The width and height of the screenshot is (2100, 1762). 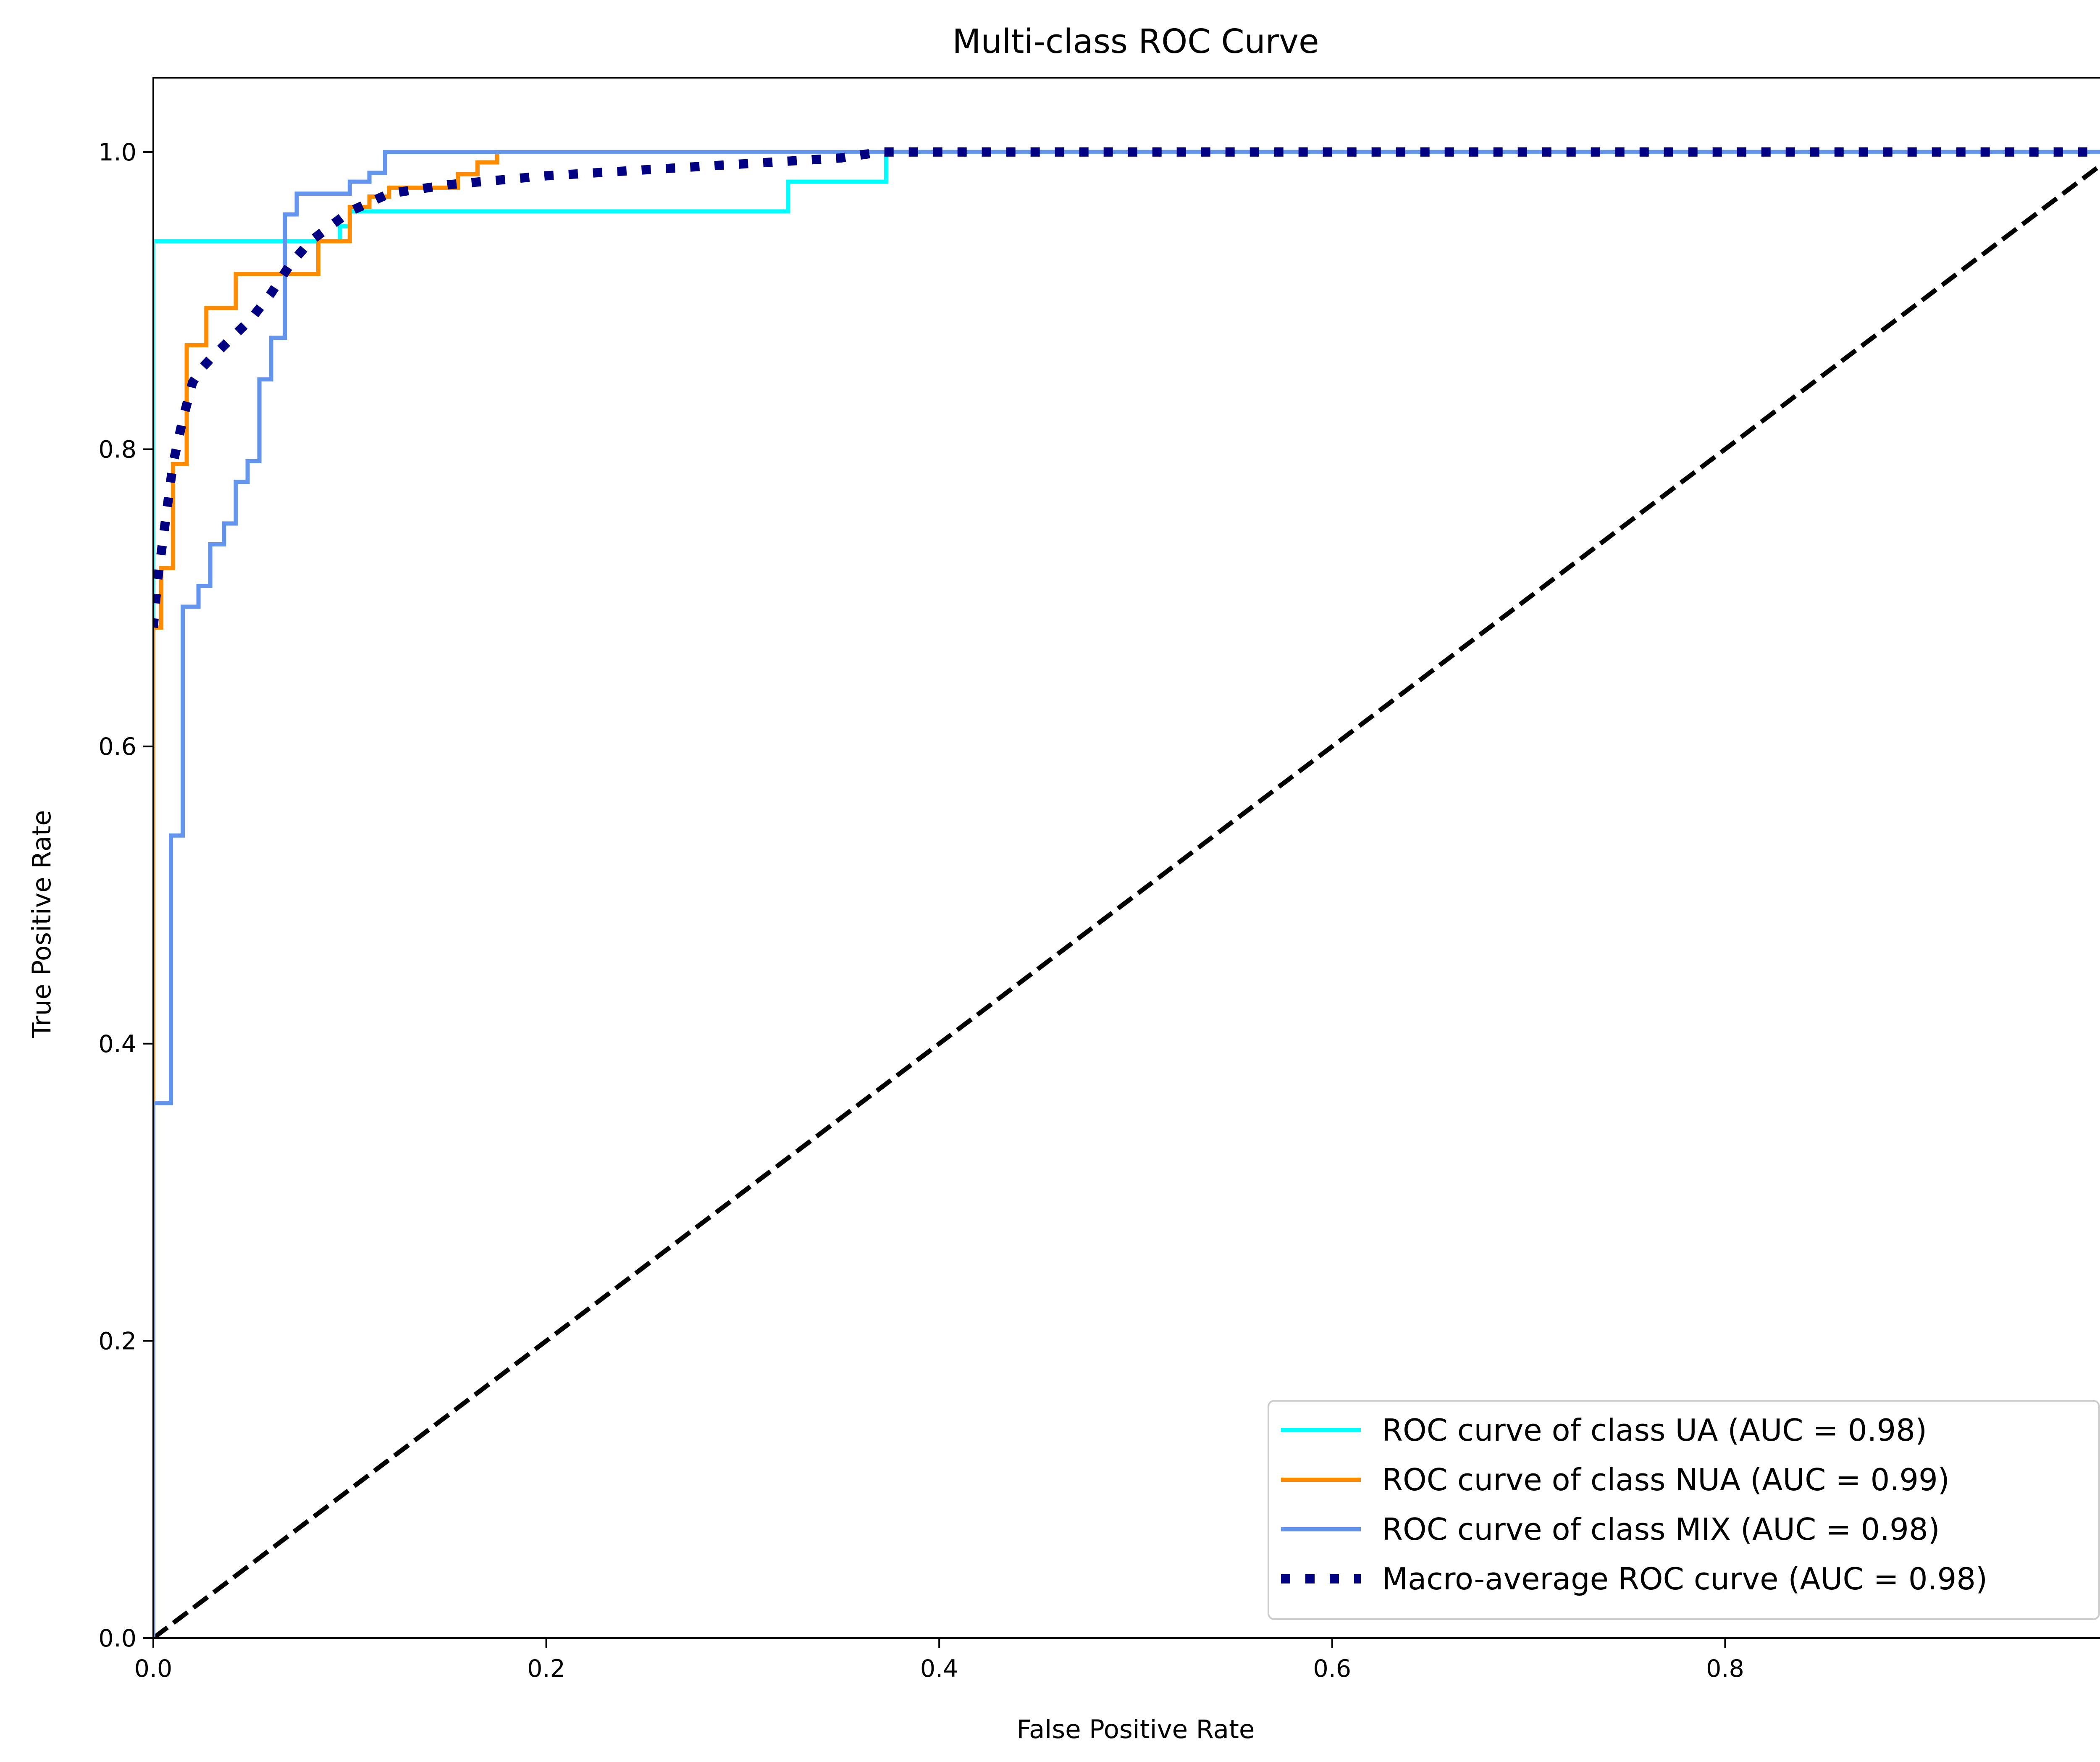 What do you see at coordinates (1666, 1480) in the screenshot?
I see `legend-label: ROC curve of class NUA (AUC = 0.99)` at bounding box center [1666, 1480].